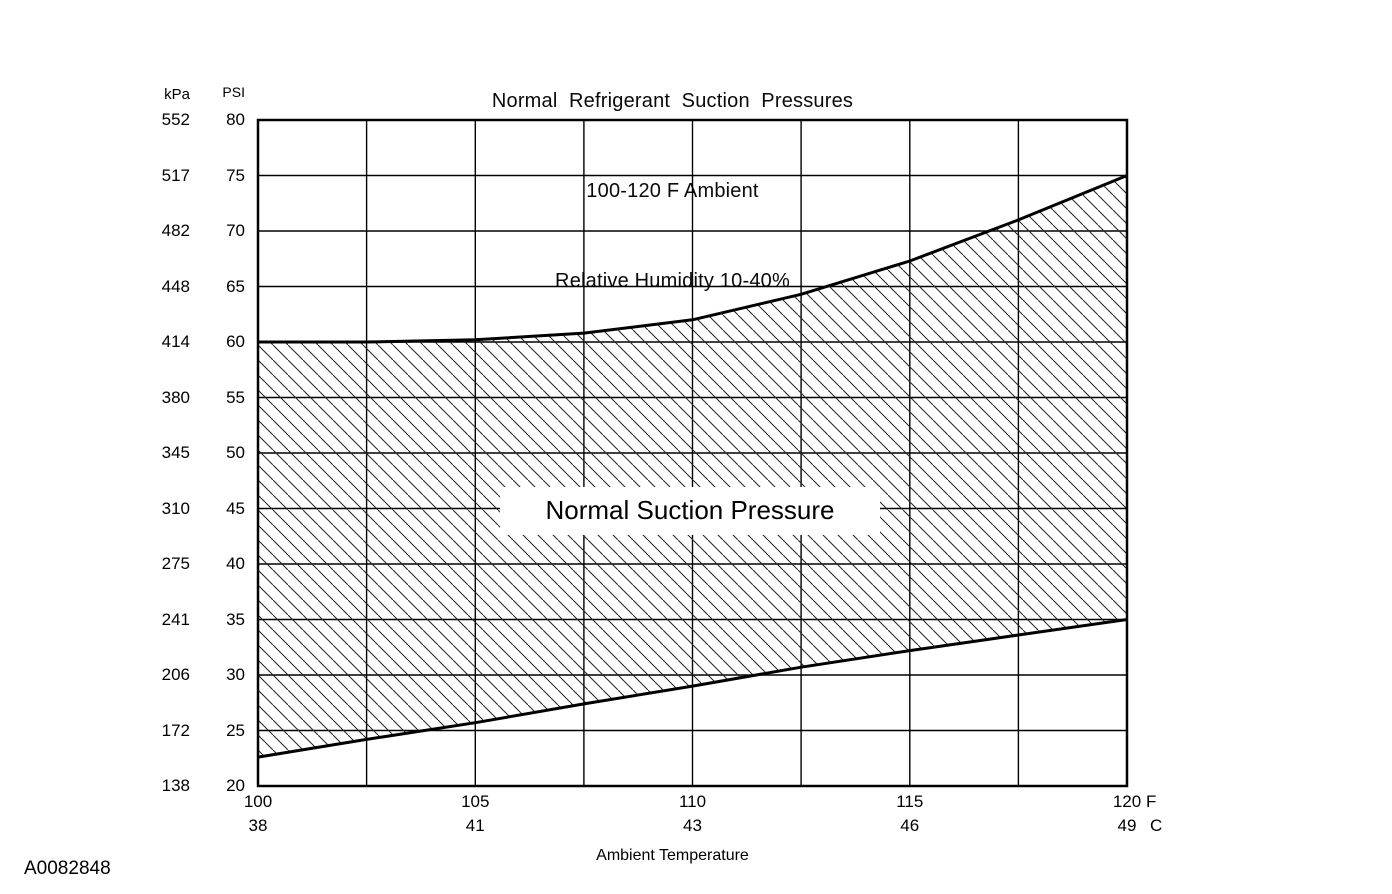  What do you see at coordinates (672, 101) in the screenshot?
I see `chart-title-line1: Normal Refrigerant Suction Pressures` at bounding box center [672, 101].